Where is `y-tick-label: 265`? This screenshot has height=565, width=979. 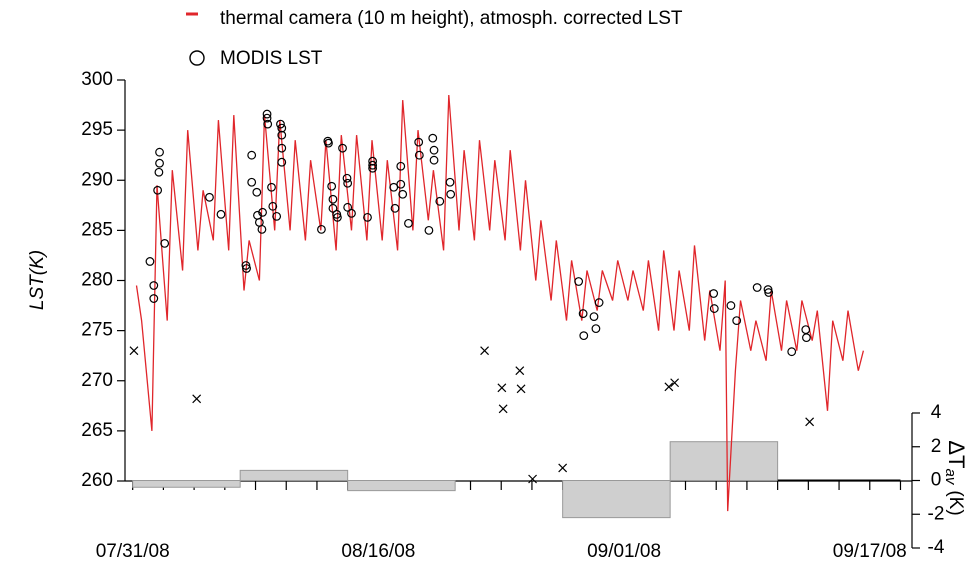
y-tick-label: 265 is located at coordinates (97, 430).